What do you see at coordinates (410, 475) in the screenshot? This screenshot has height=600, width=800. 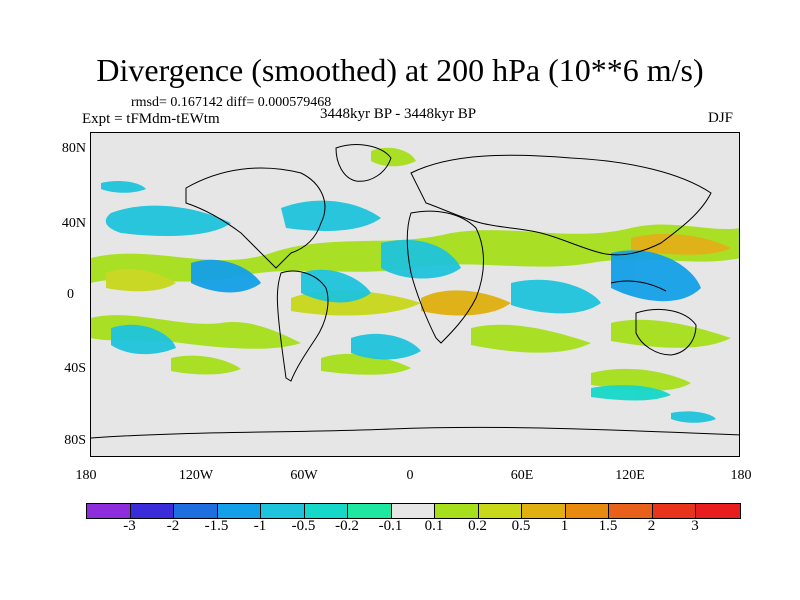 I see `x-tick-0: 0` at bounding box center [410, 475].